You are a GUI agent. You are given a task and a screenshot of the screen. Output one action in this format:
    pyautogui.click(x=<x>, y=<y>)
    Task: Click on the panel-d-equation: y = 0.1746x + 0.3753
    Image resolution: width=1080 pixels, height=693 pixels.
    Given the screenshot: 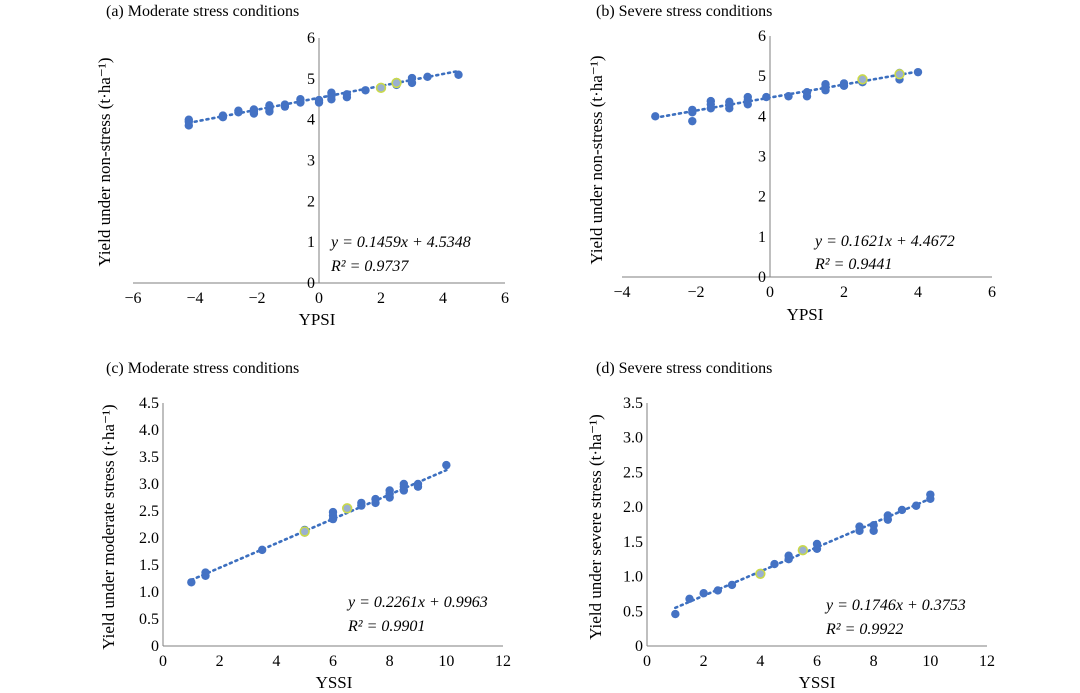 What is the action you would take?
    pyautogui.click(x=895, y=605)
    